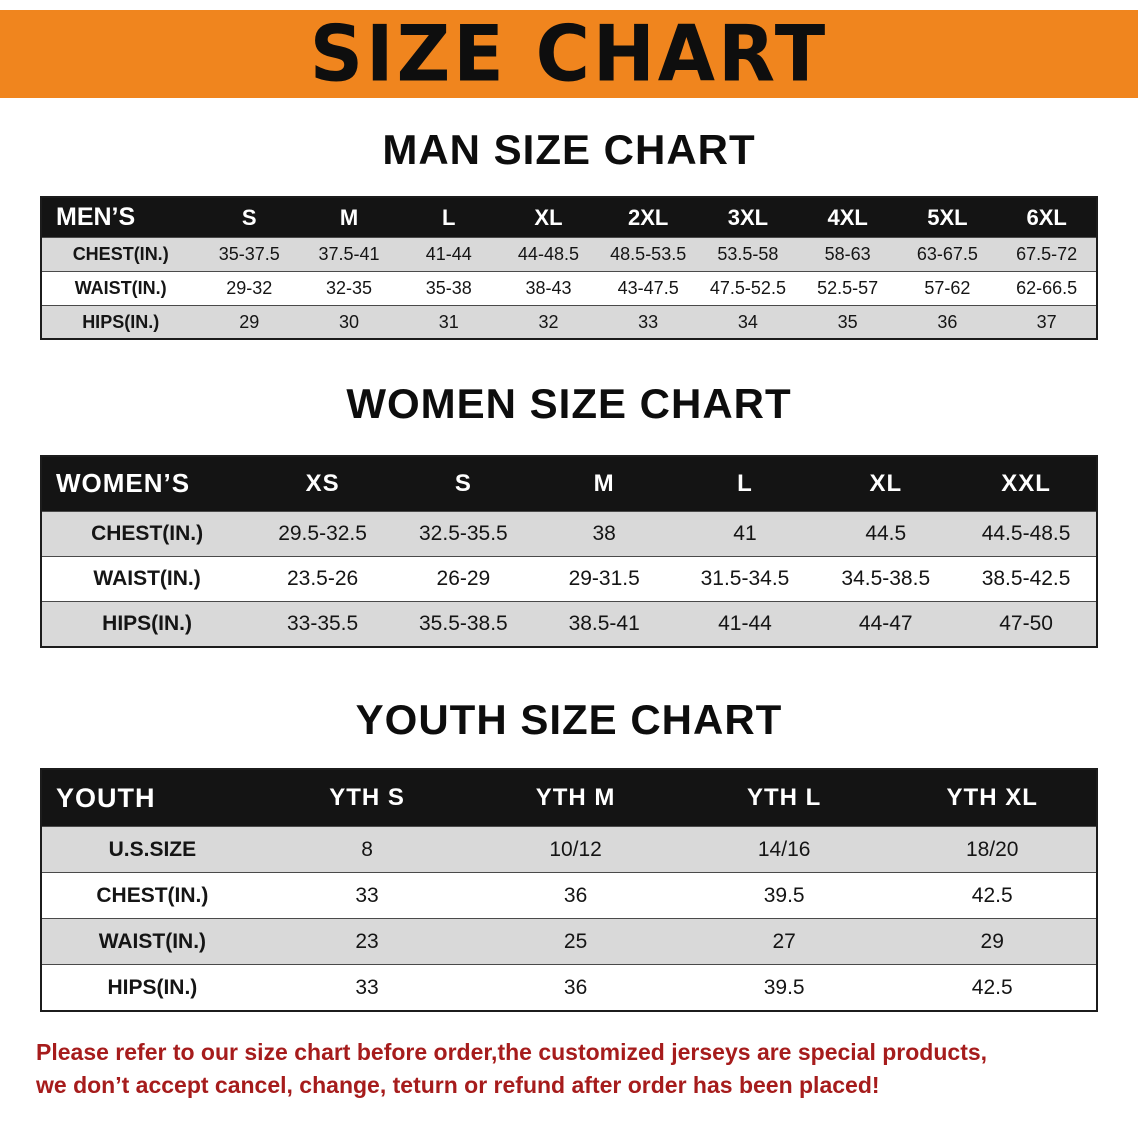 Image resolution: width=1138 pixels, height=1142 pixels. Describe the element at coordinates (322, 579) in the screenshot. I see `size-value-cell: 23.5-26` at that location.